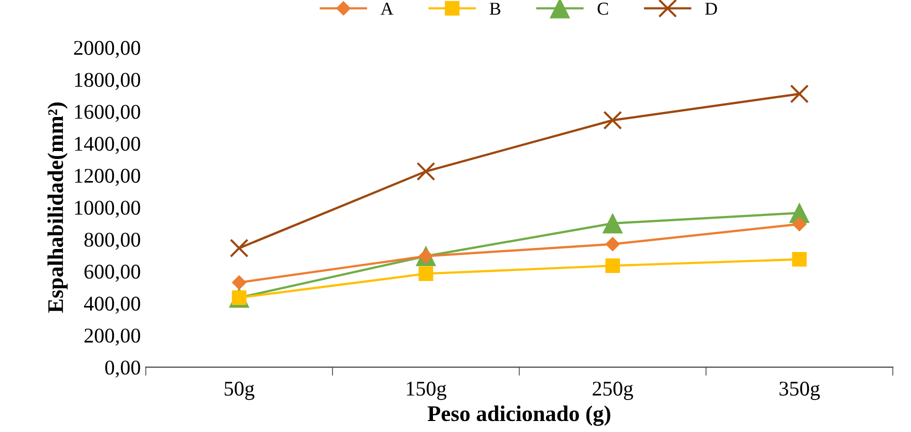 The image size is (911, 432). Describe the element at coordinates (800, 391) in the screenshot. I see `x-tick-label: 350g` at that location.